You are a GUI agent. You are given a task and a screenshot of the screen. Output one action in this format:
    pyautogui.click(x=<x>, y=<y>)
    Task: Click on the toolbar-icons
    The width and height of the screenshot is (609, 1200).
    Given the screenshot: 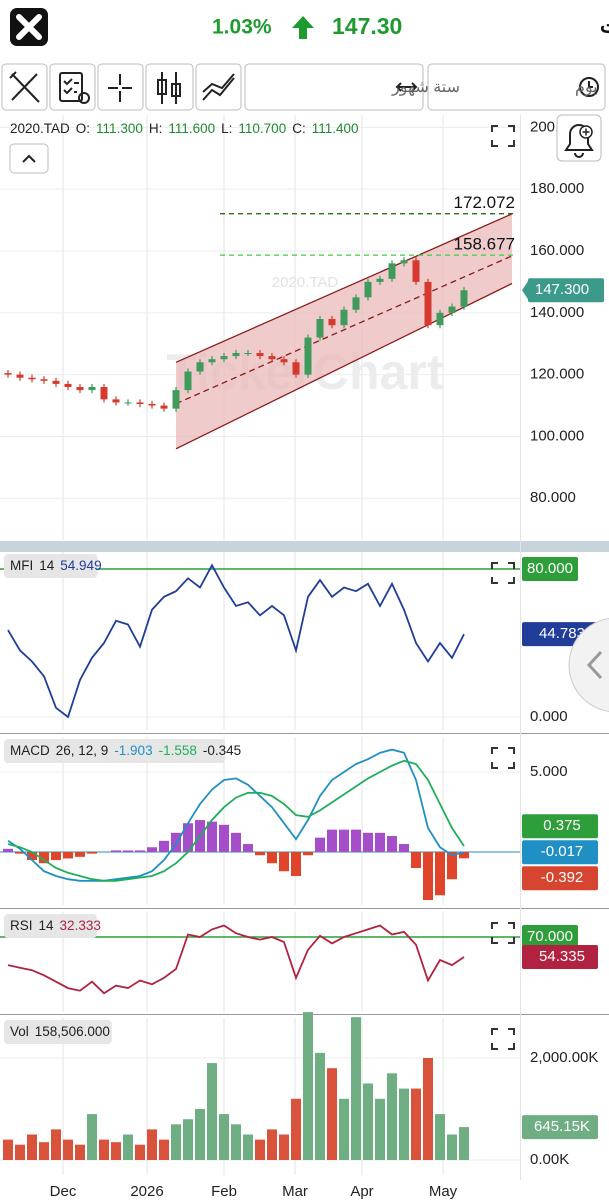 What is the action you would take?
    pyautogui.click(x=304, y=87)
    